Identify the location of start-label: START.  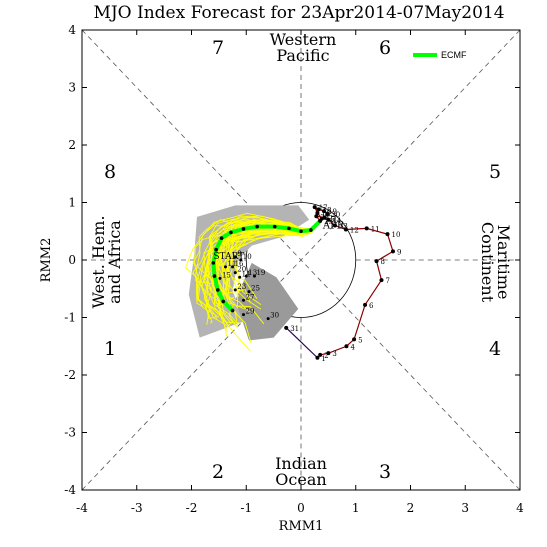
(228, 257).